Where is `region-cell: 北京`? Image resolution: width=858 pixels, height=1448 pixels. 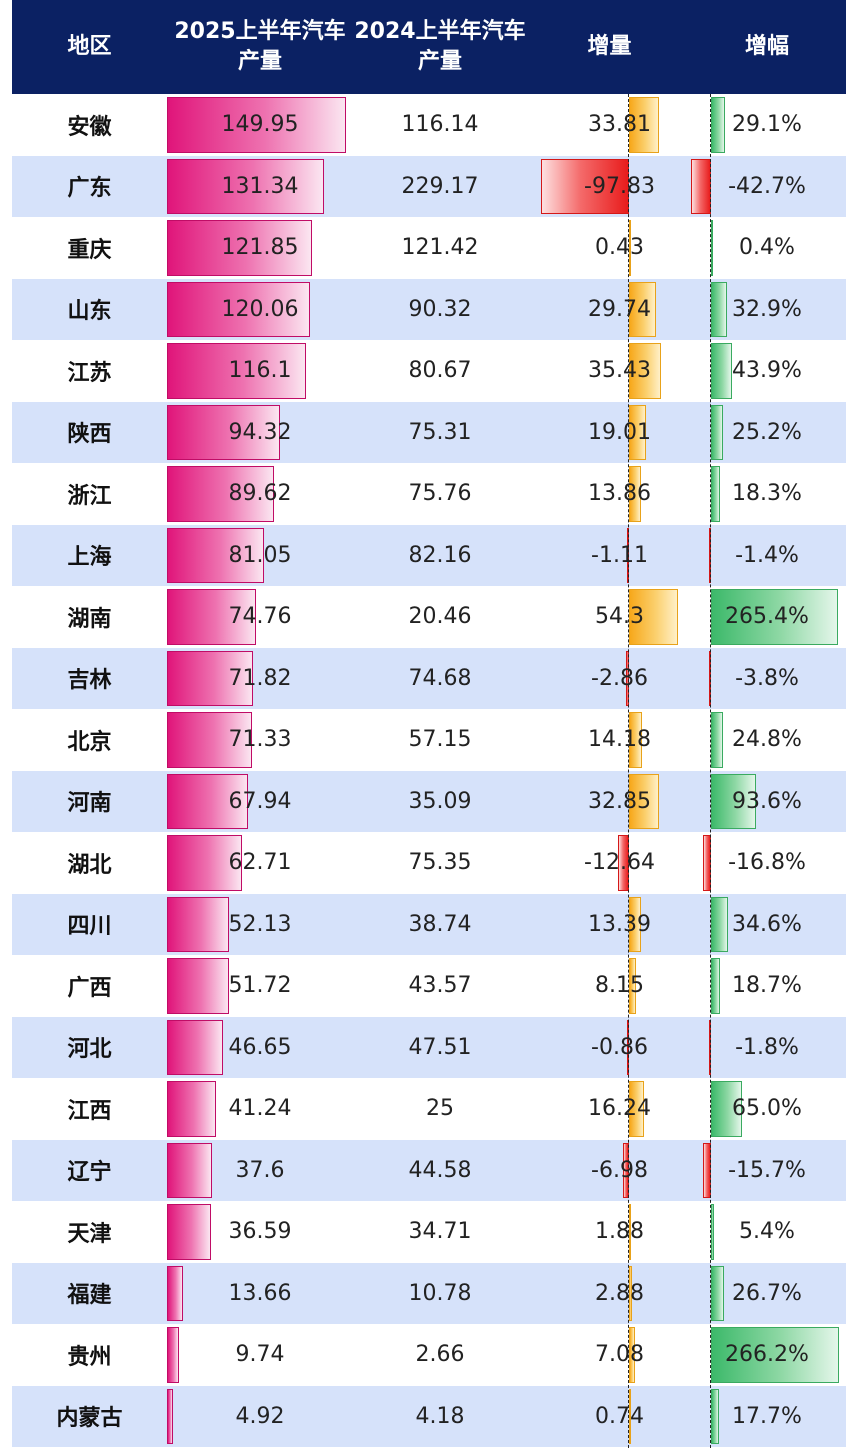
region-cell: 北京 is located at coordinates (89, 742).